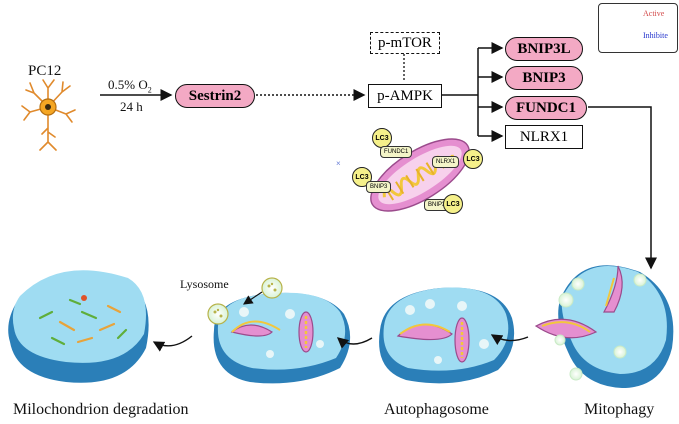 This screenshot has width=679, height=424. Describe the element at coordinates (638, 28) in the screenshot. I see `legend` at that location.